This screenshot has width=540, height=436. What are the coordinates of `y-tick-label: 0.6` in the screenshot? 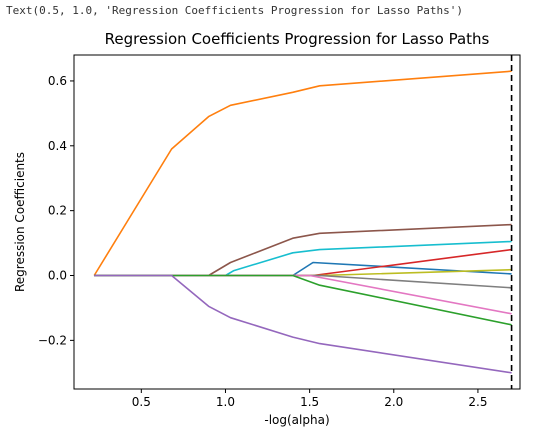 It's located at (57, 81).